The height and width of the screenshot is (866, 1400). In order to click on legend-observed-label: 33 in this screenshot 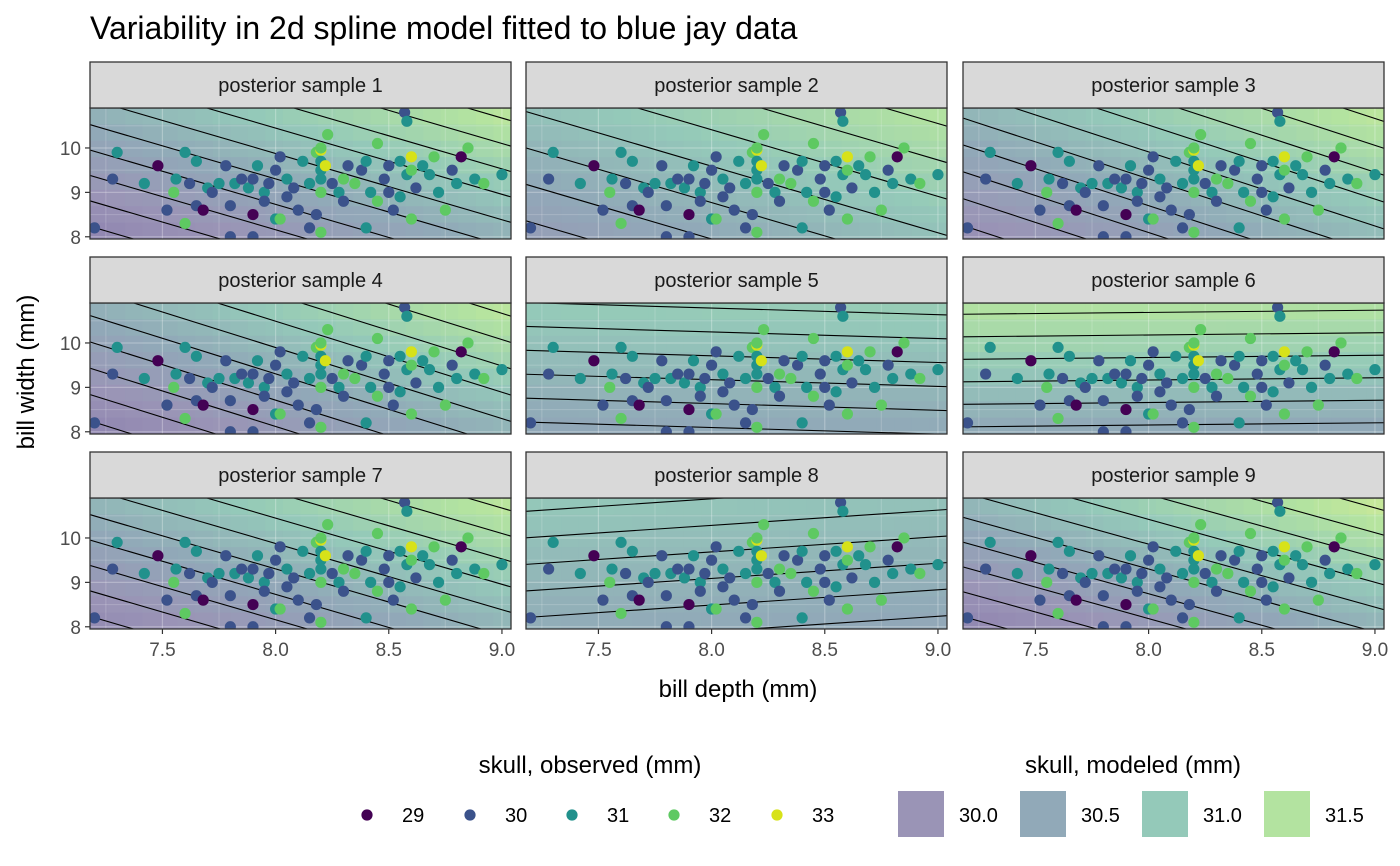, I will do `click(823, 816)`.